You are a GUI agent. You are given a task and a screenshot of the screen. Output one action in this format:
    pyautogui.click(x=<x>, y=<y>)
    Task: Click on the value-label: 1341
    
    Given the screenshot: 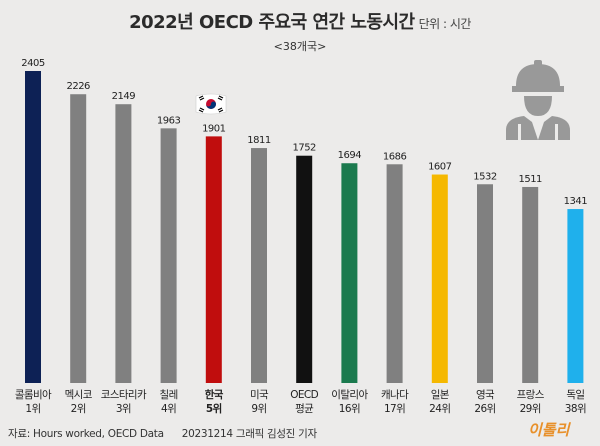 What is the action you would take?
    pyautogui.click(x=576, y=201)
    